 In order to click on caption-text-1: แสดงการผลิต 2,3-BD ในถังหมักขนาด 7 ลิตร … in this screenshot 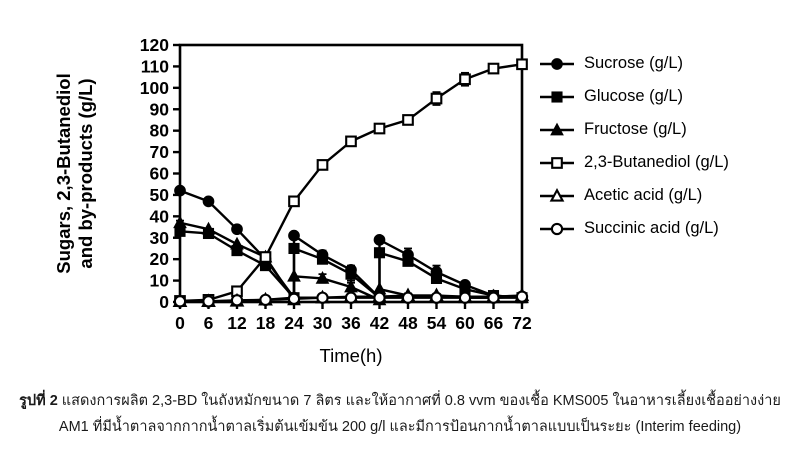, I will do `click(419, 401)`.